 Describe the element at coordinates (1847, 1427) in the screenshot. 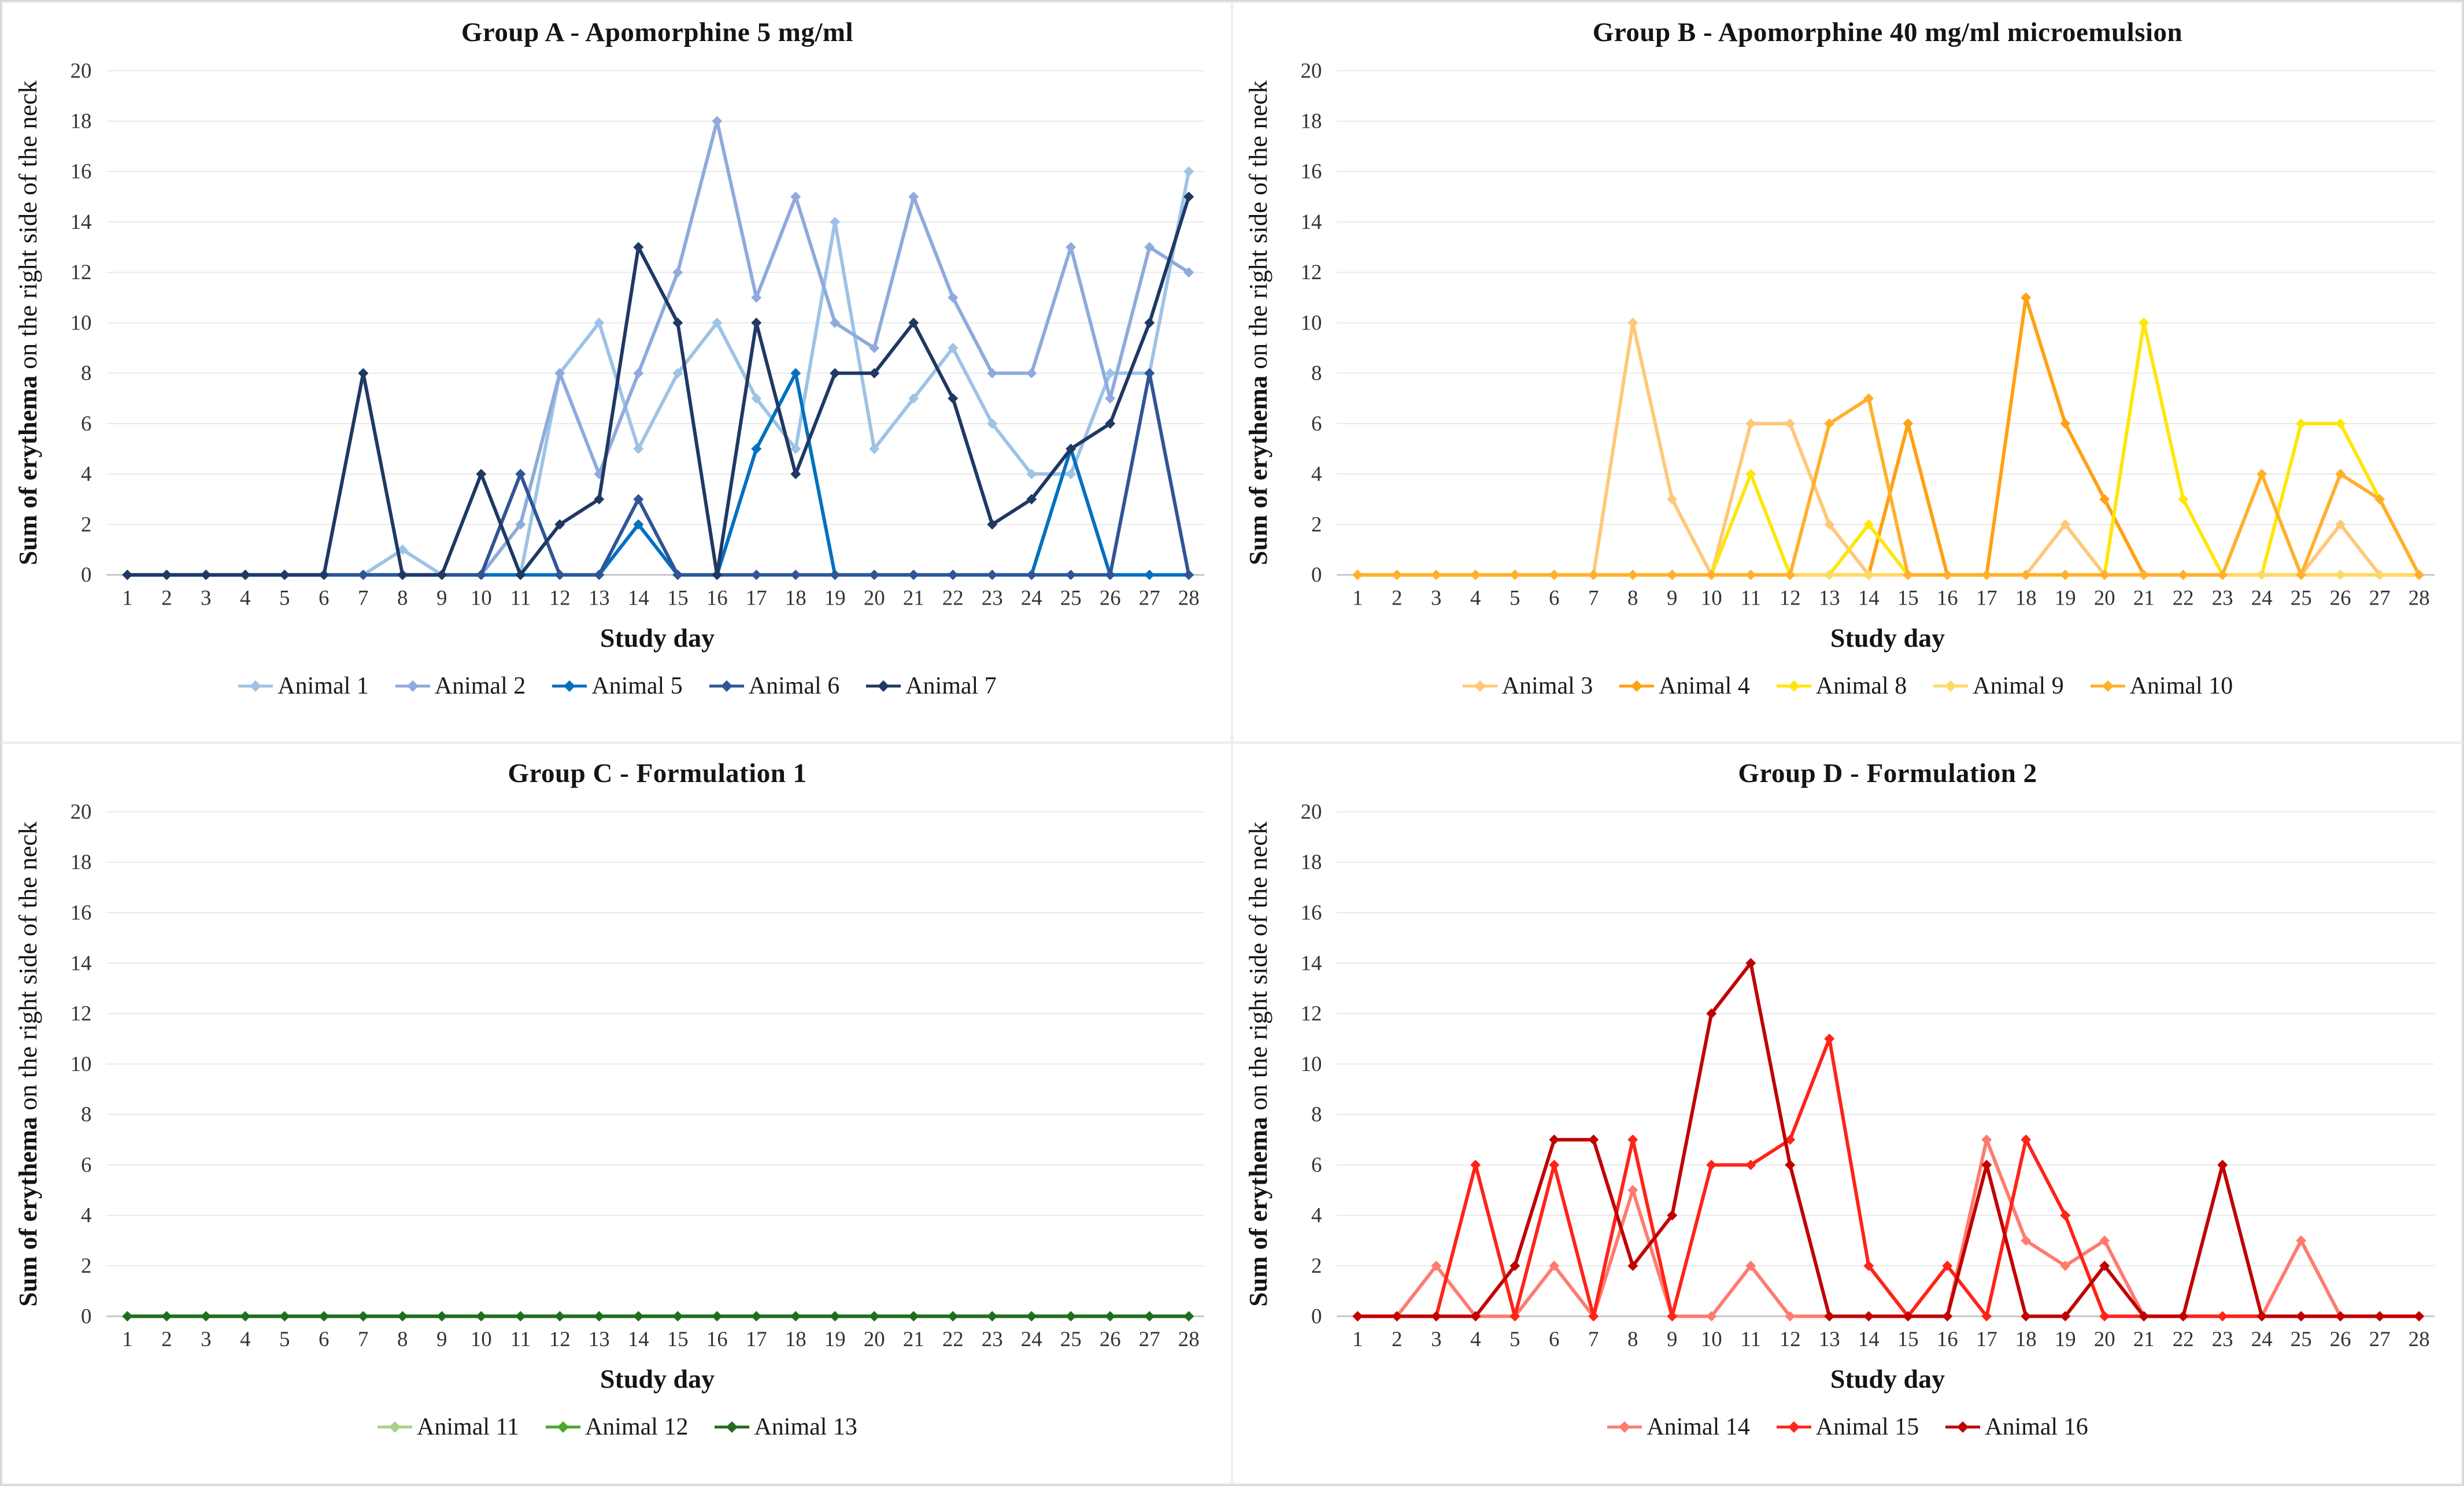

I see `legend-item-animal-15: Animal 15` at that location.